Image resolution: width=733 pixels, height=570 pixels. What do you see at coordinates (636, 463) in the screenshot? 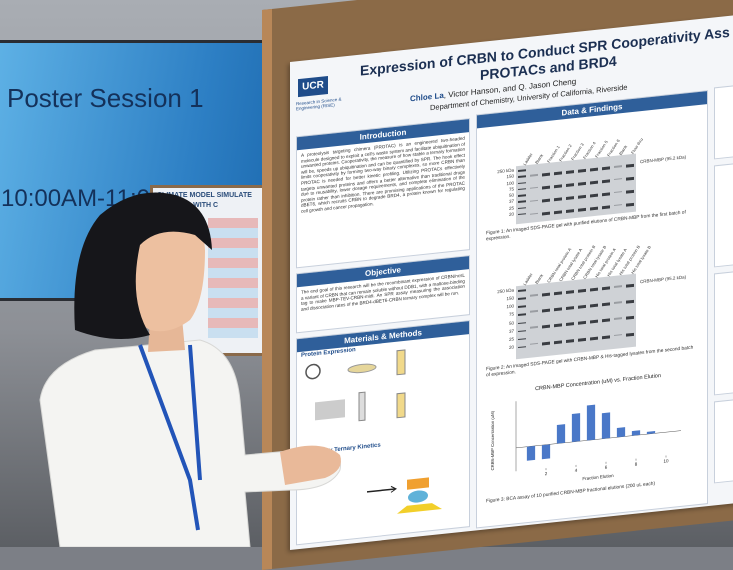
I see `x-tick-label: 8` at bounding box center [636, 463].